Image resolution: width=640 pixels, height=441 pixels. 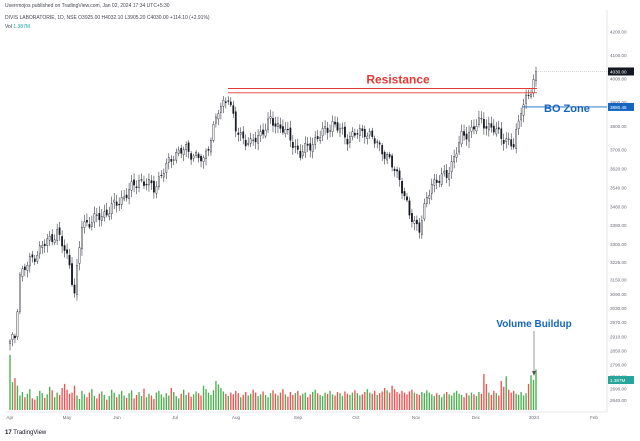 What do you see at coordinates (621, 71) in the screenshot?
I see `last-price-tag` at bounding box center [621, 71].